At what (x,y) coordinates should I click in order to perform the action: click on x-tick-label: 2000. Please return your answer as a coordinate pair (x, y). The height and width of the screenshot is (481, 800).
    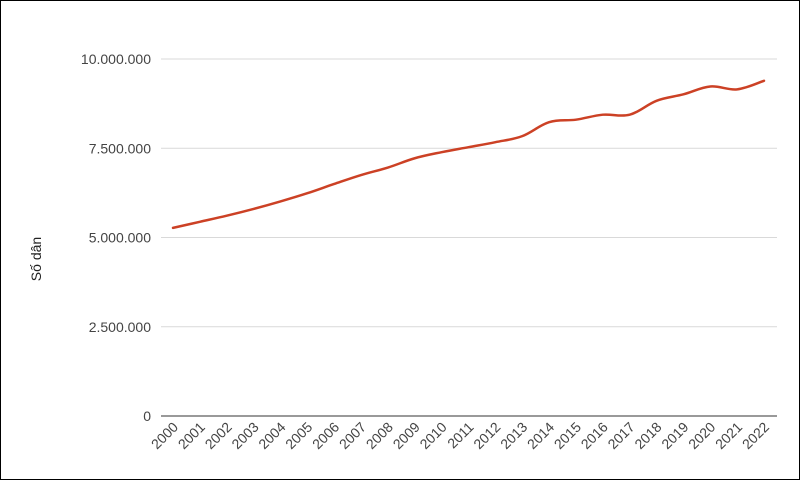
    Looking at the image, I should click on (164, 435).